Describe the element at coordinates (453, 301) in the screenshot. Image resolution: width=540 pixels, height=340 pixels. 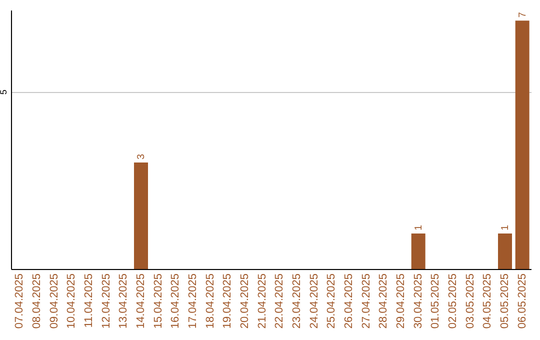
I see `x-tick-label: 02.05.2025` at that location.